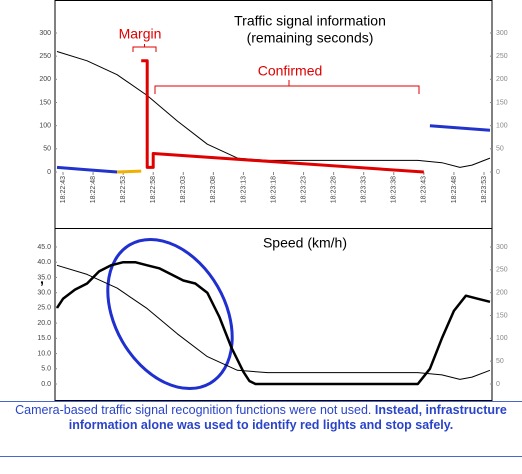 The height and width of the screenshot is (474, 522). What do you see at coordinates (183, 189) in the screenshot?
I see `x-tick-label: 18:23:03` at bounding box center [183, 189].